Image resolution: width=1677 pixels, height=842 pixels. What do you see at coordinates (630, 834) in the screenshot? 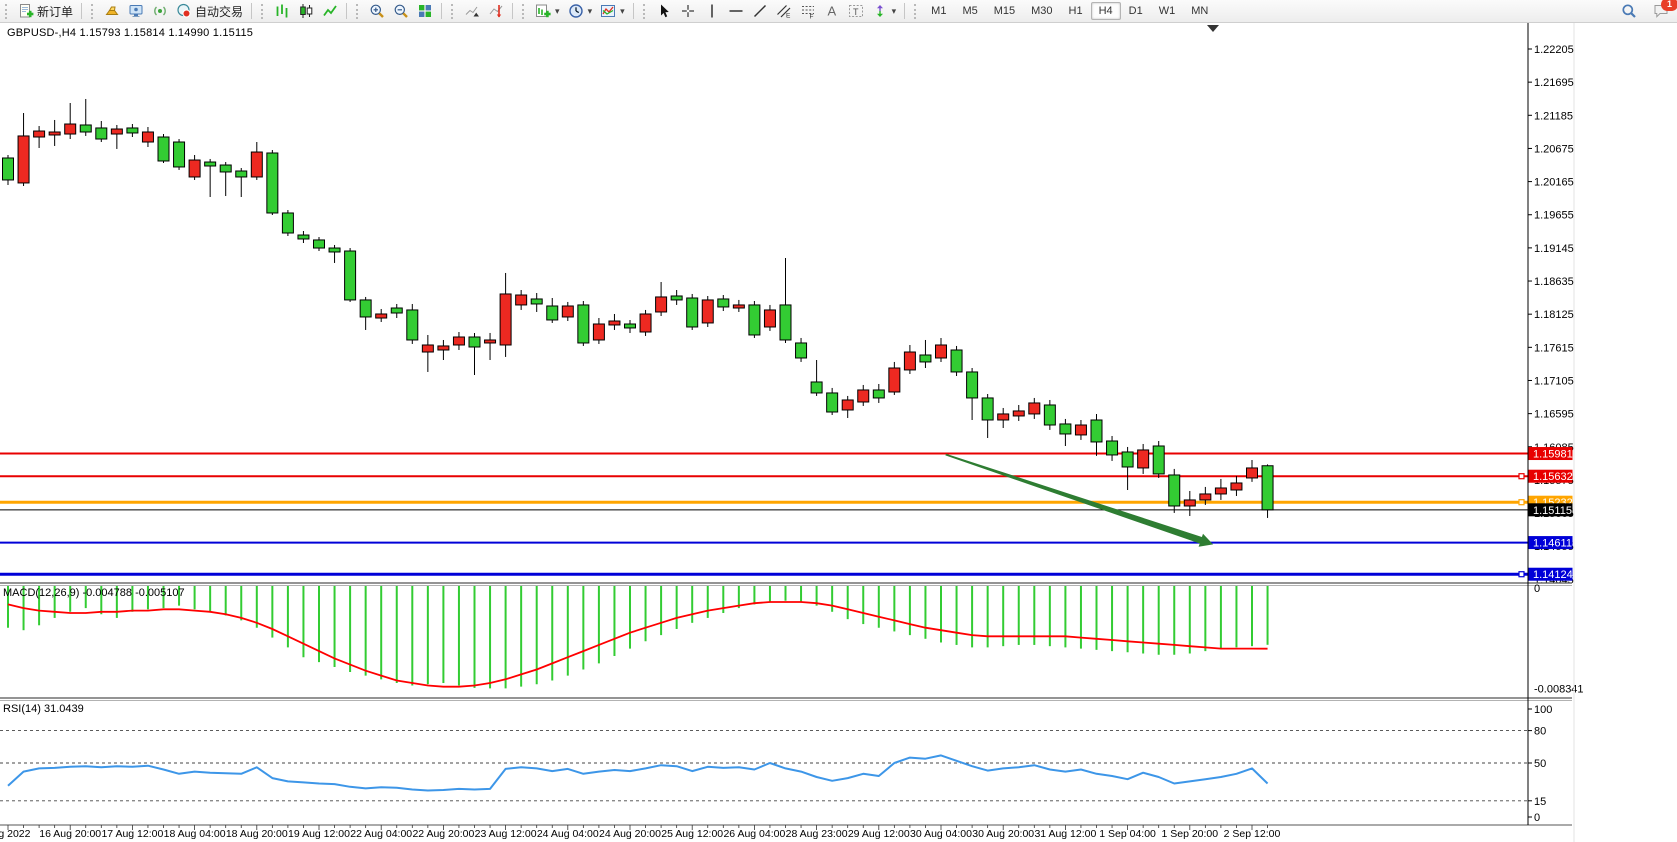
I see `svg-text: 24 Aug 20:00` at bounding box center [630, 834].